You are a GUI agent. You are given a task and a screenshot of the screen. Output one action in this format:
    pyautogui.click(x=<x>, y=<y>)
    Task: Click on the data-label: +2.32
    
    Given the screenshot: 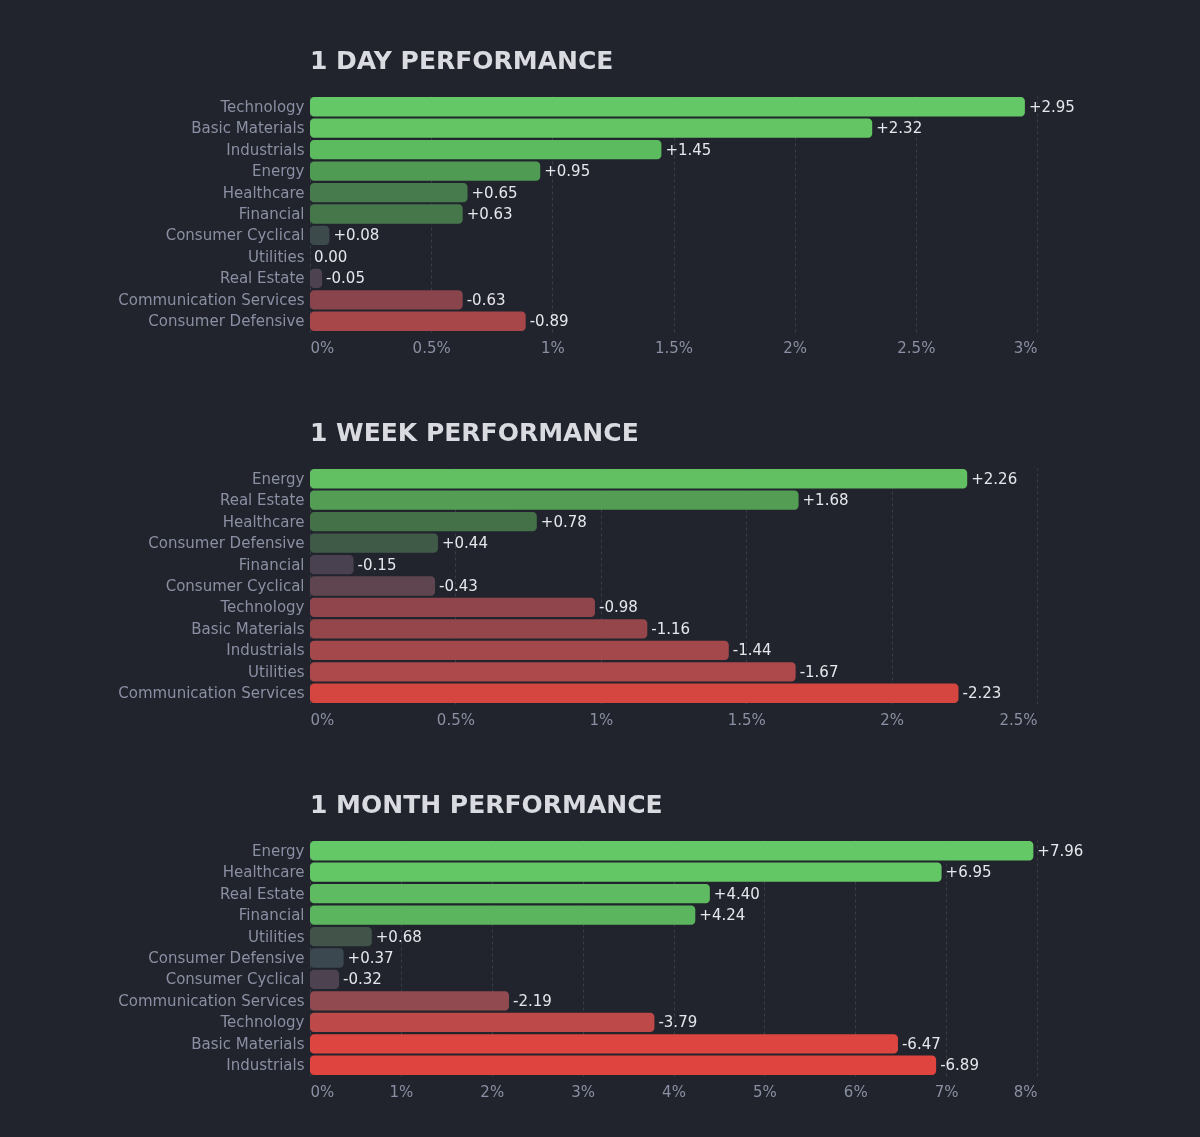 What is the action you would take?
    pyautogui.click(x=899, y=128)
    